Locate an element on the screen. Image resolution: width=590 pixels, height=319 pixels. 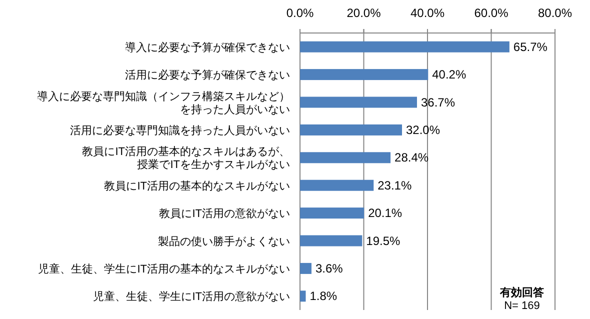
x-tick-label: 0.0% is located at coordinates (300, 13).